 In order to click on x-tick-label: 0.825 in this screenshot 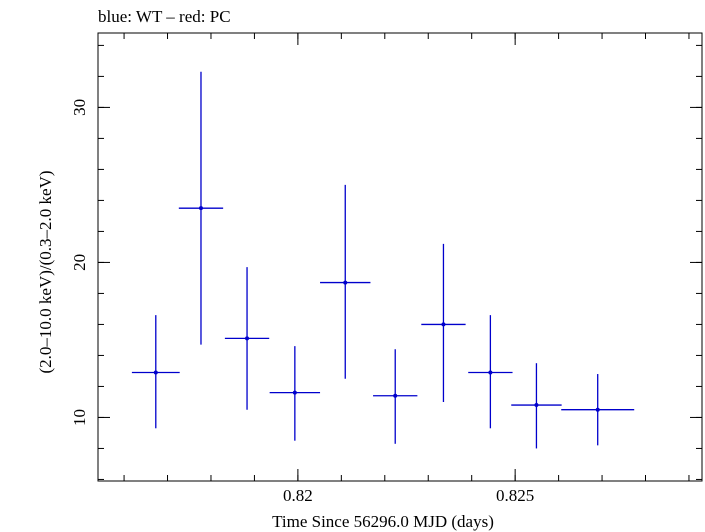, I will do `click(515, 495)`.